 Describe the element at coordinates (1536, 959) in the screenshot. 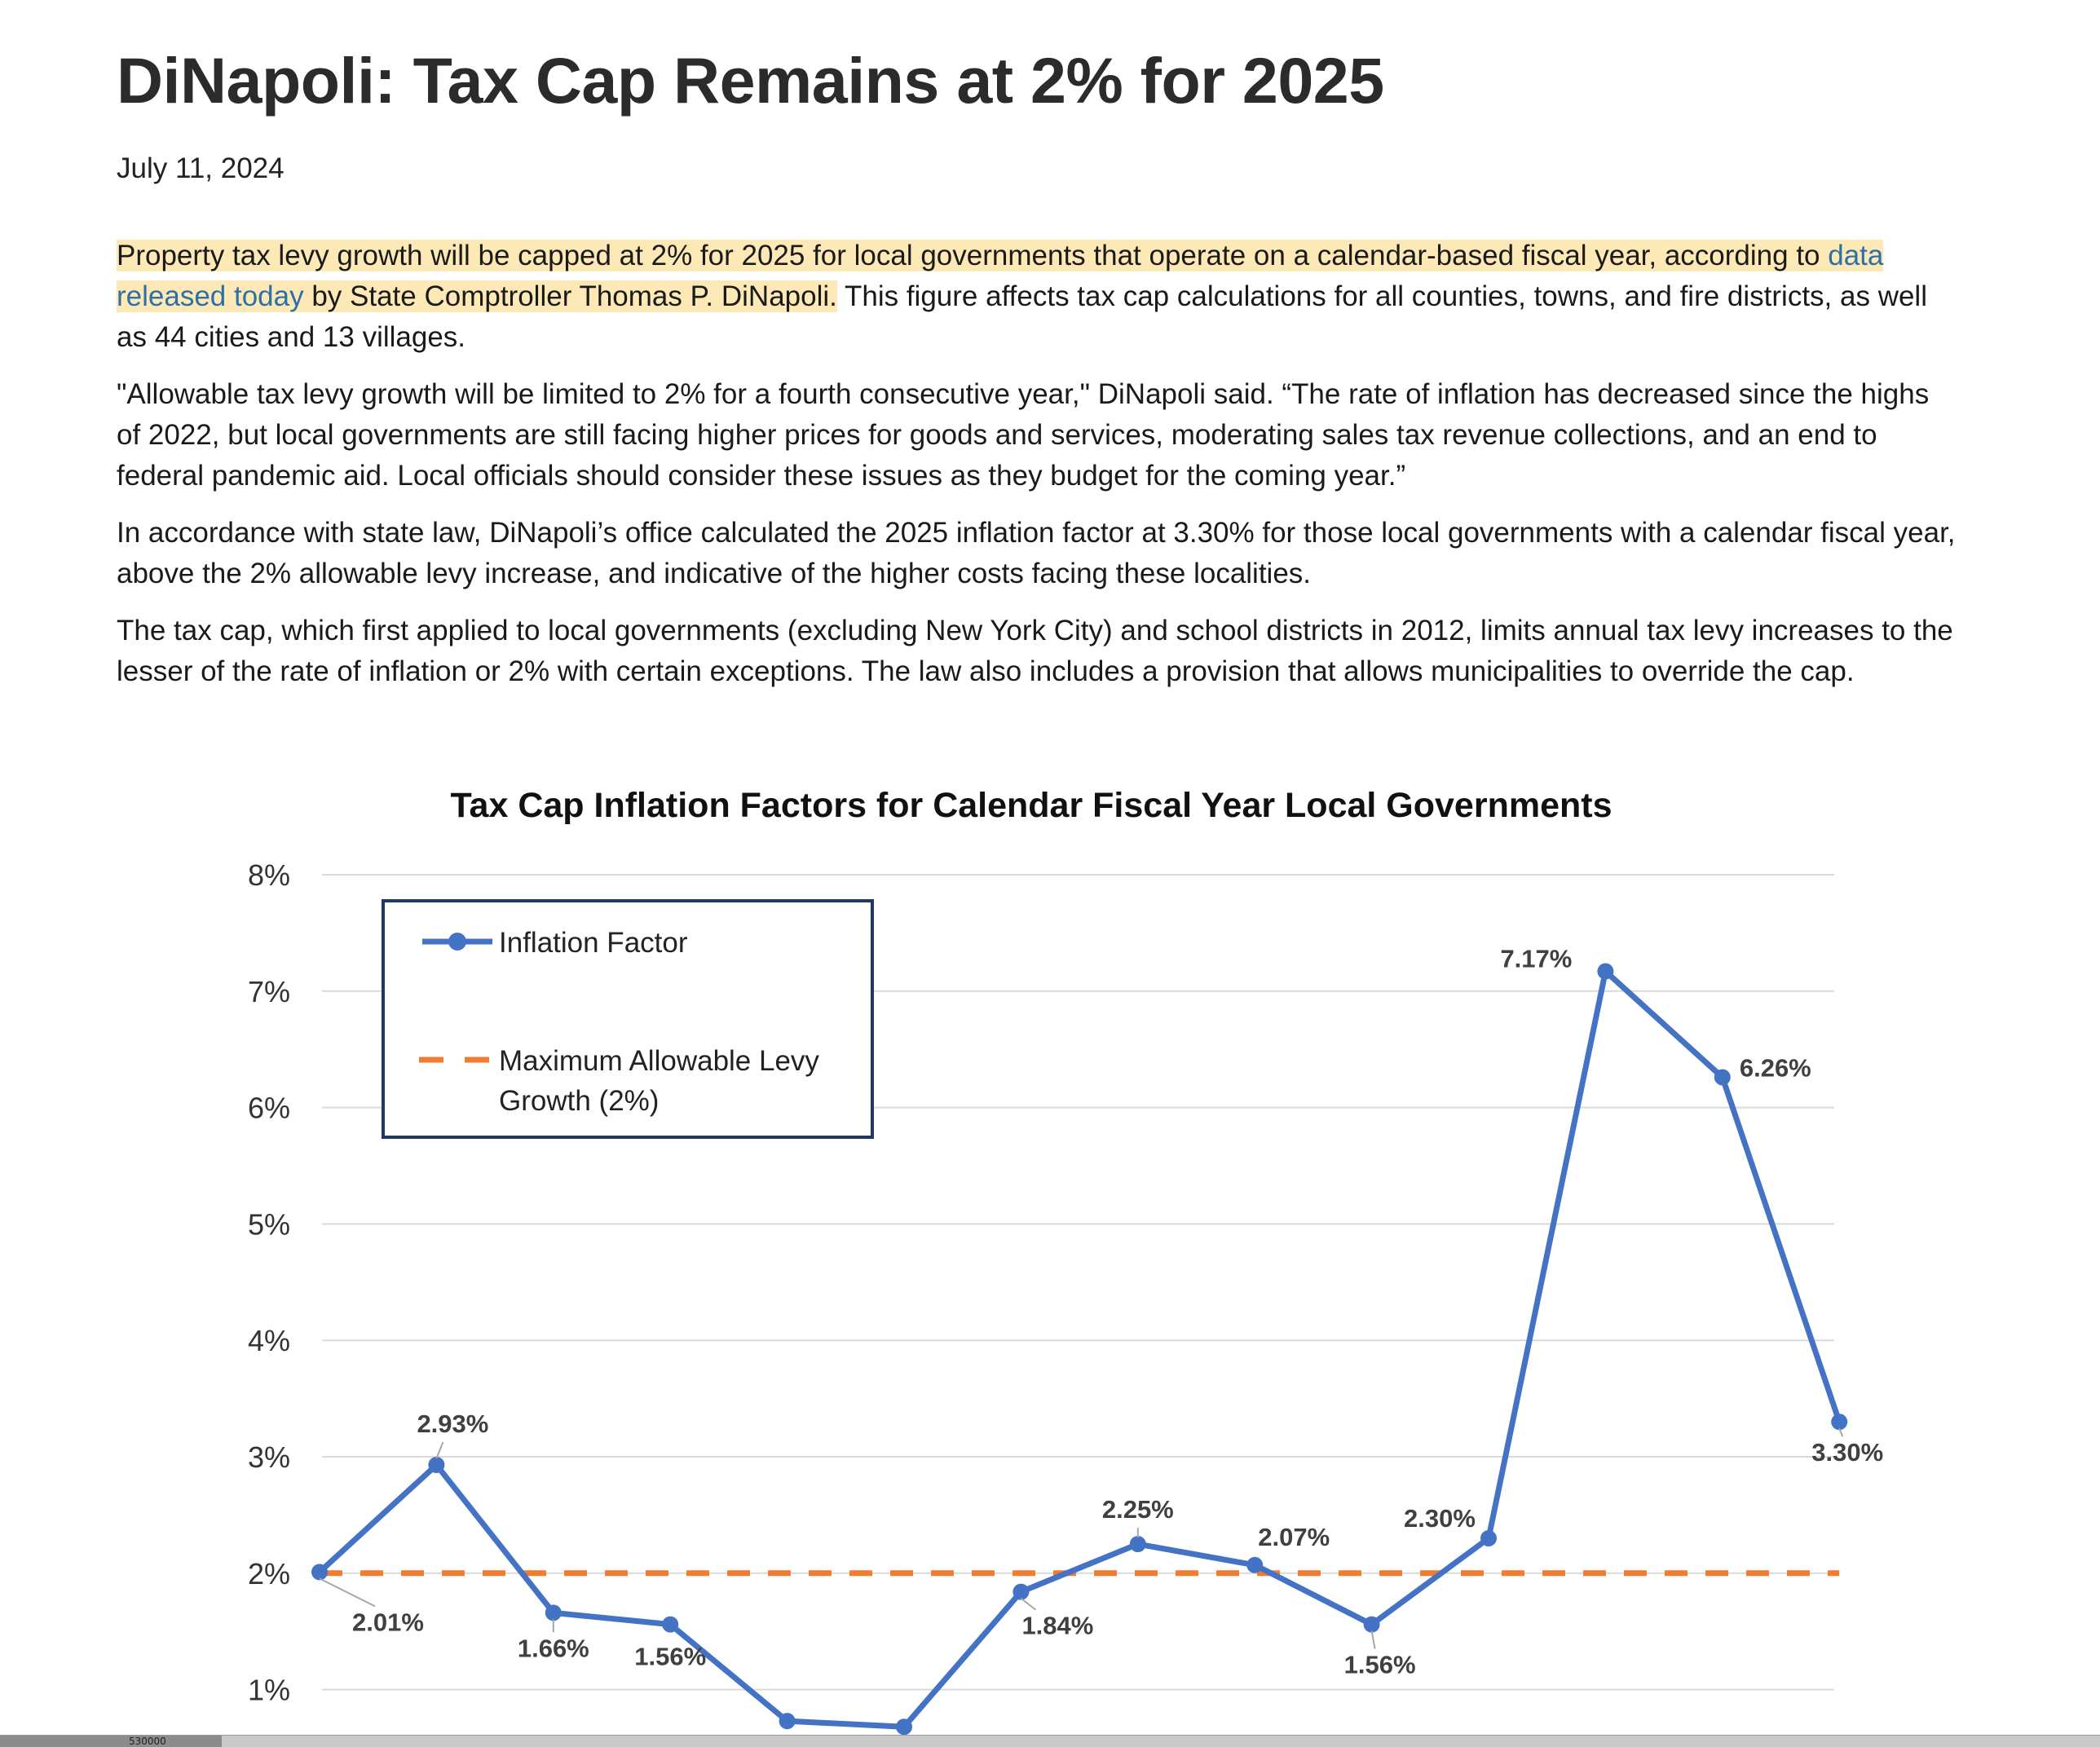

I see `data-label: 7.17%` at that location.